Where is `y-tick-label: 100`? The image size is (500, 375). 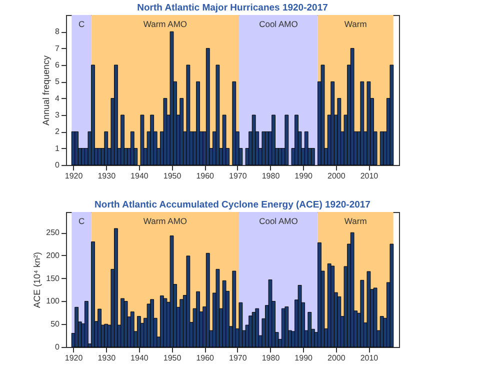
y-tick-label: 100 is located at coordinates (53, 301).